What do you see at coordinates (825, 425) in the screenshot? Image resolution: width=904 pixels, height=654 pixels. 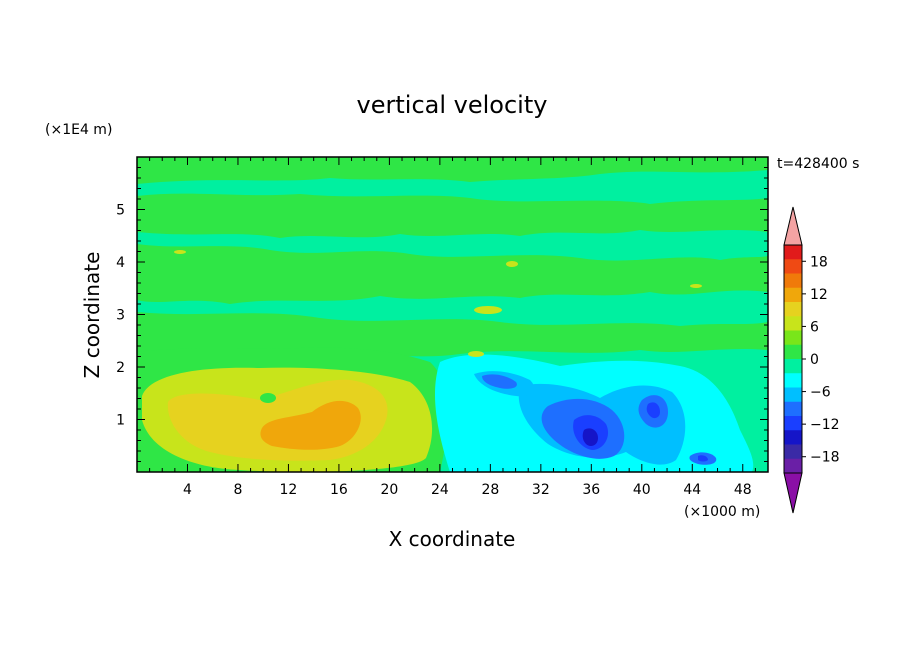 I see `colorbar-tick-label: −12` at bounding box center [825, 425].